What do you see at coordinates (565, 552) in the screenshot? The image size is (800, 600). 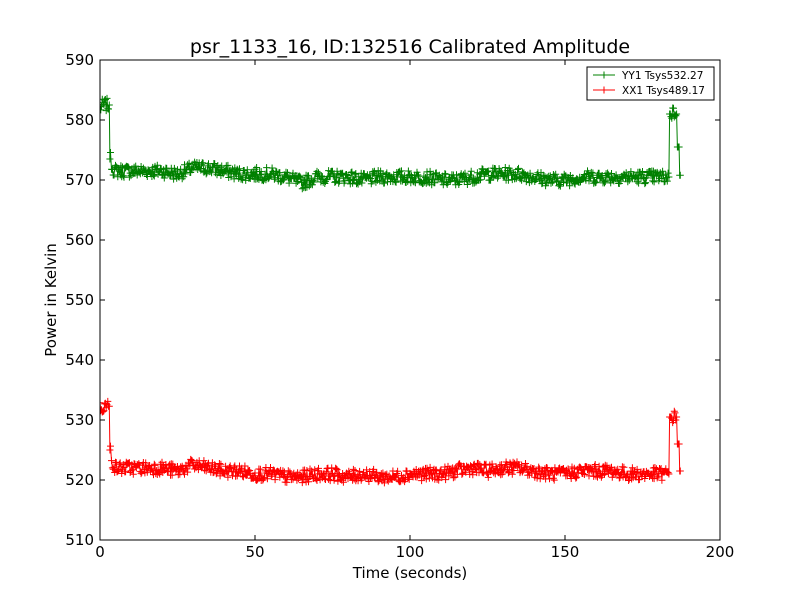 I see `x-tick-label: 150` at bounding box center [565, 552].